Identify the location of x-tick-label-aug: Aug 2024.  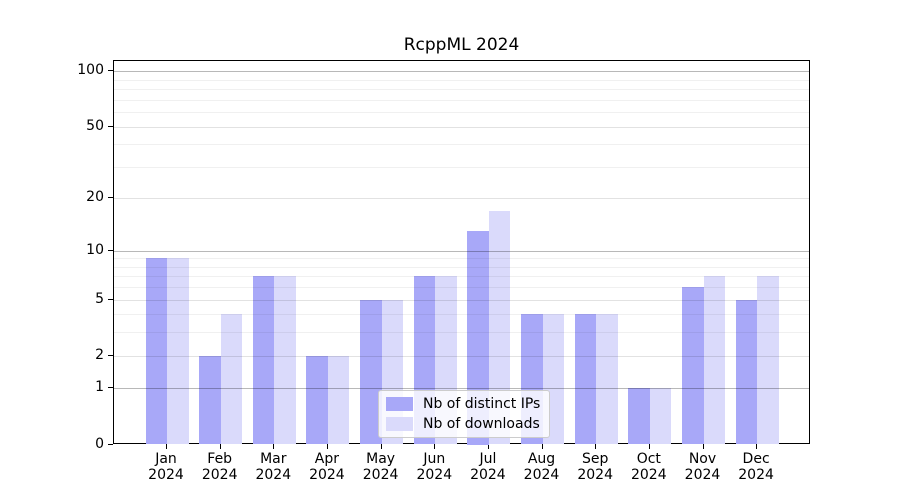
(541, 467).